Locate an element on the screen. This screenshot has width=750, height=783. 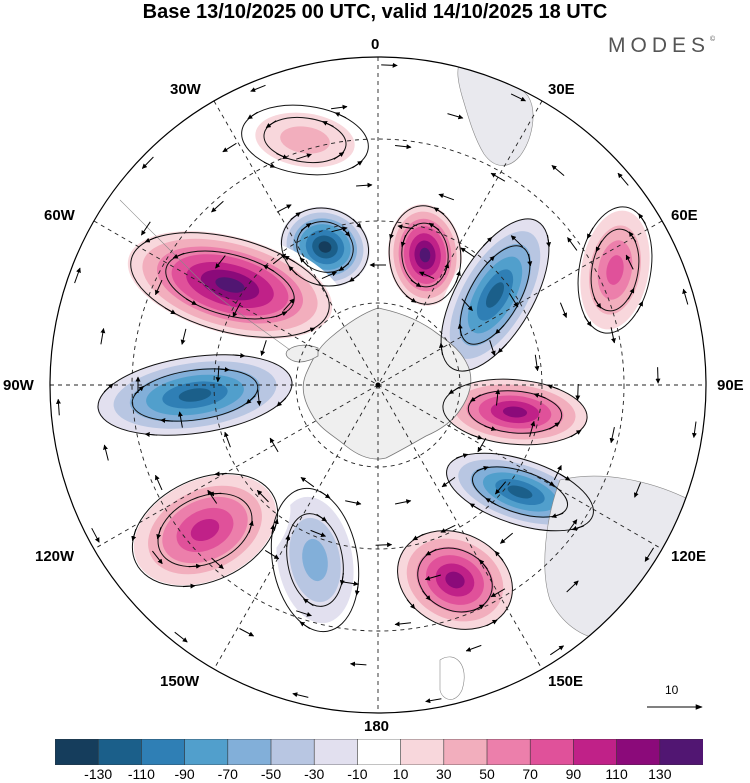
anomaly-contour-neg-45e is located at coordinates (495, 295).